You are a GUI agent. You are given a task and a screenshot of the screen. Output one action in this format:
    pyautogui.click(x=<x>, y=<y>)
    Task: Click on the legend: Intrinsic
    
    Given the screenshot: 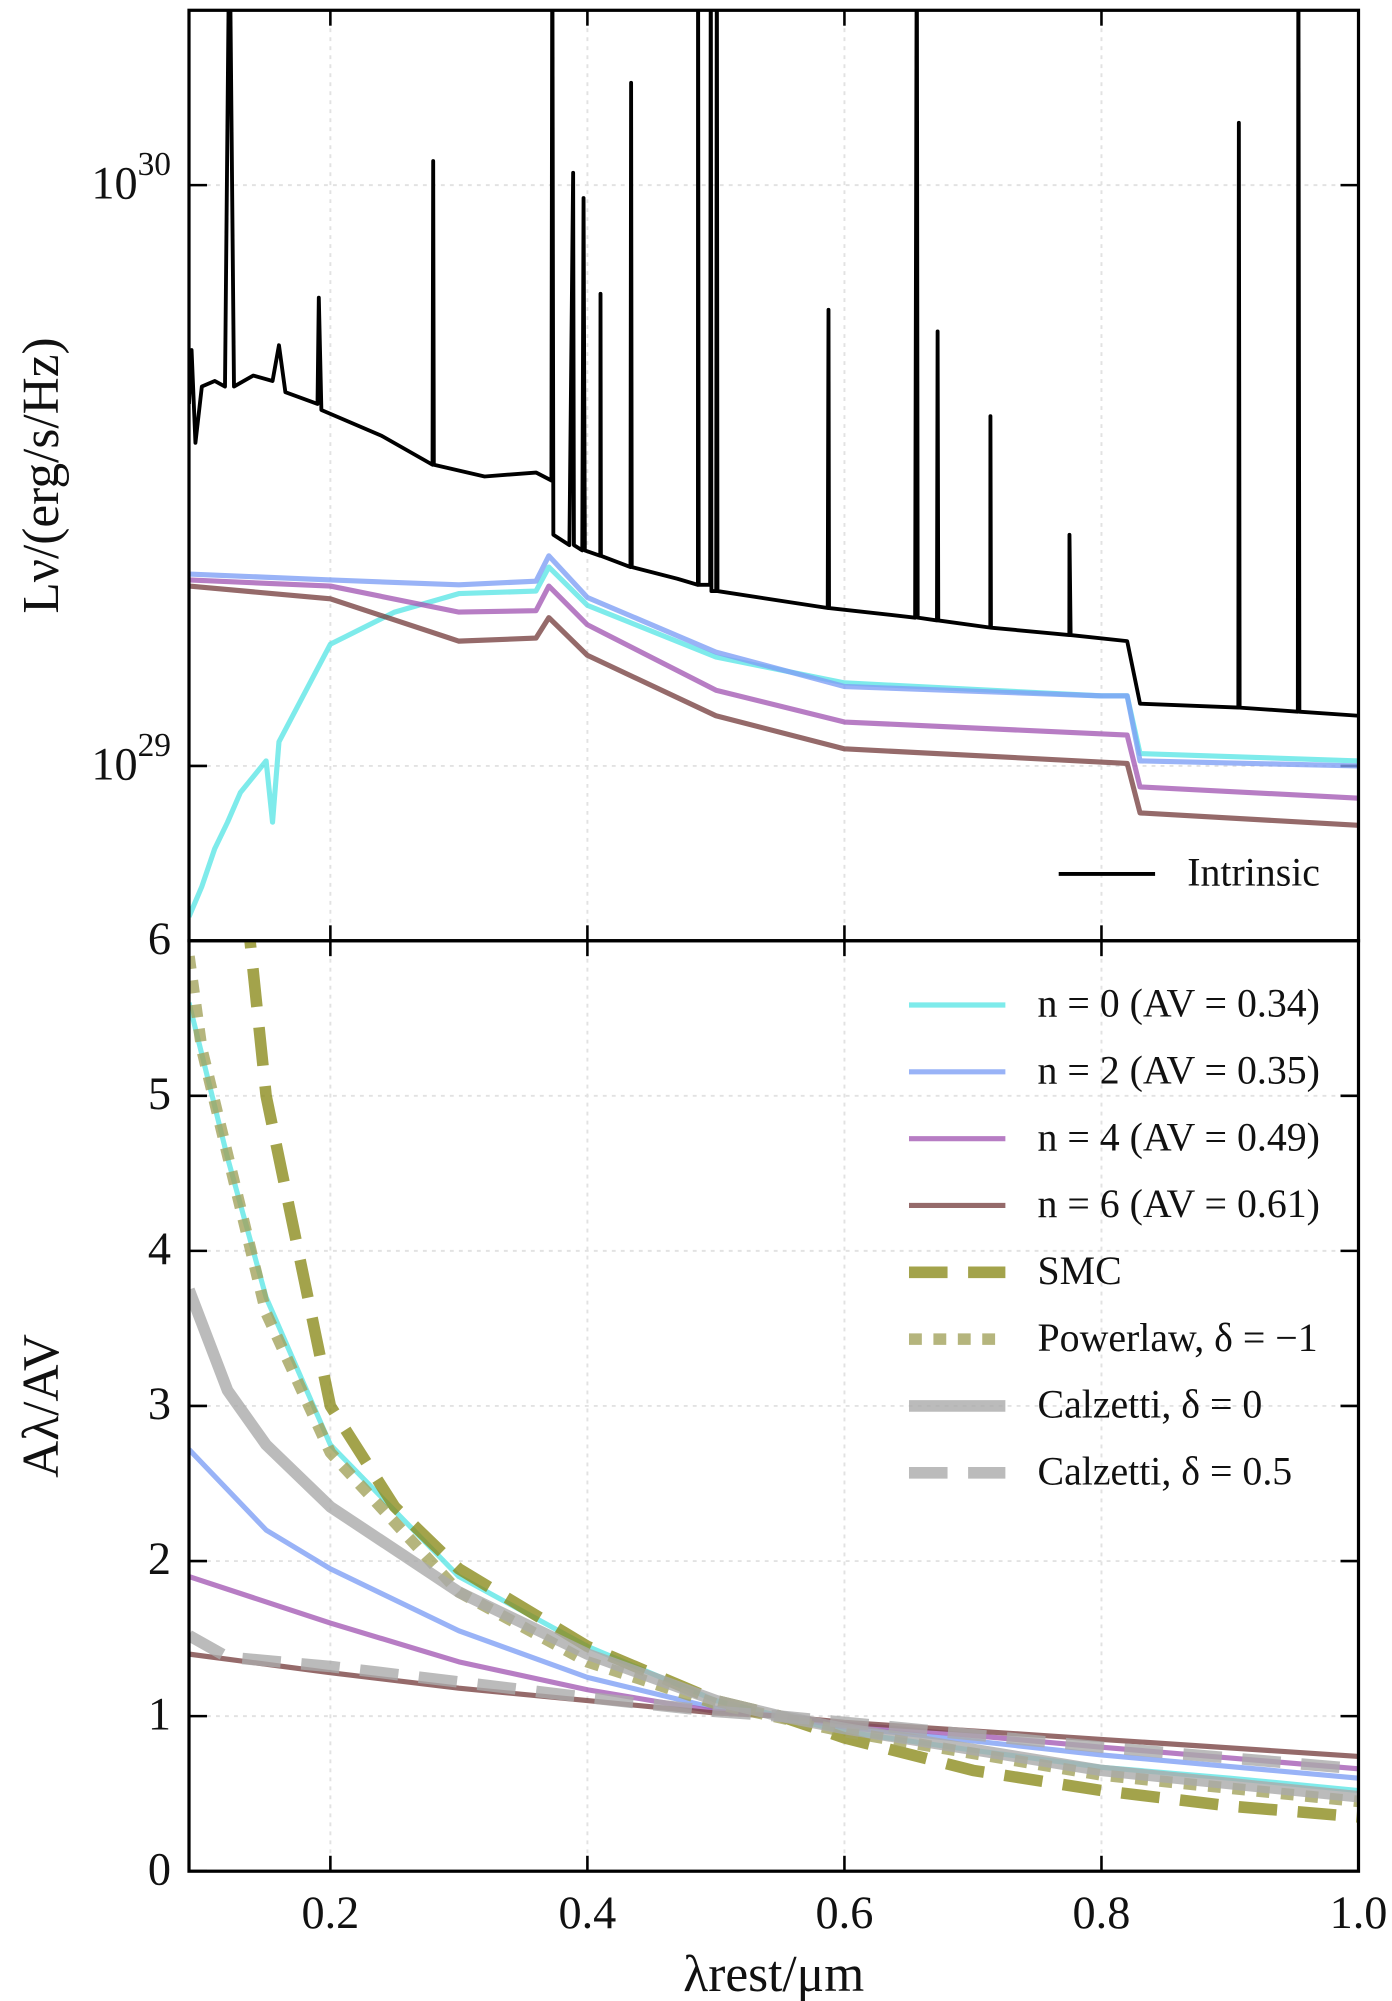 What is the action you would take?
    pyautogui.click(x=1189, y=872)
    